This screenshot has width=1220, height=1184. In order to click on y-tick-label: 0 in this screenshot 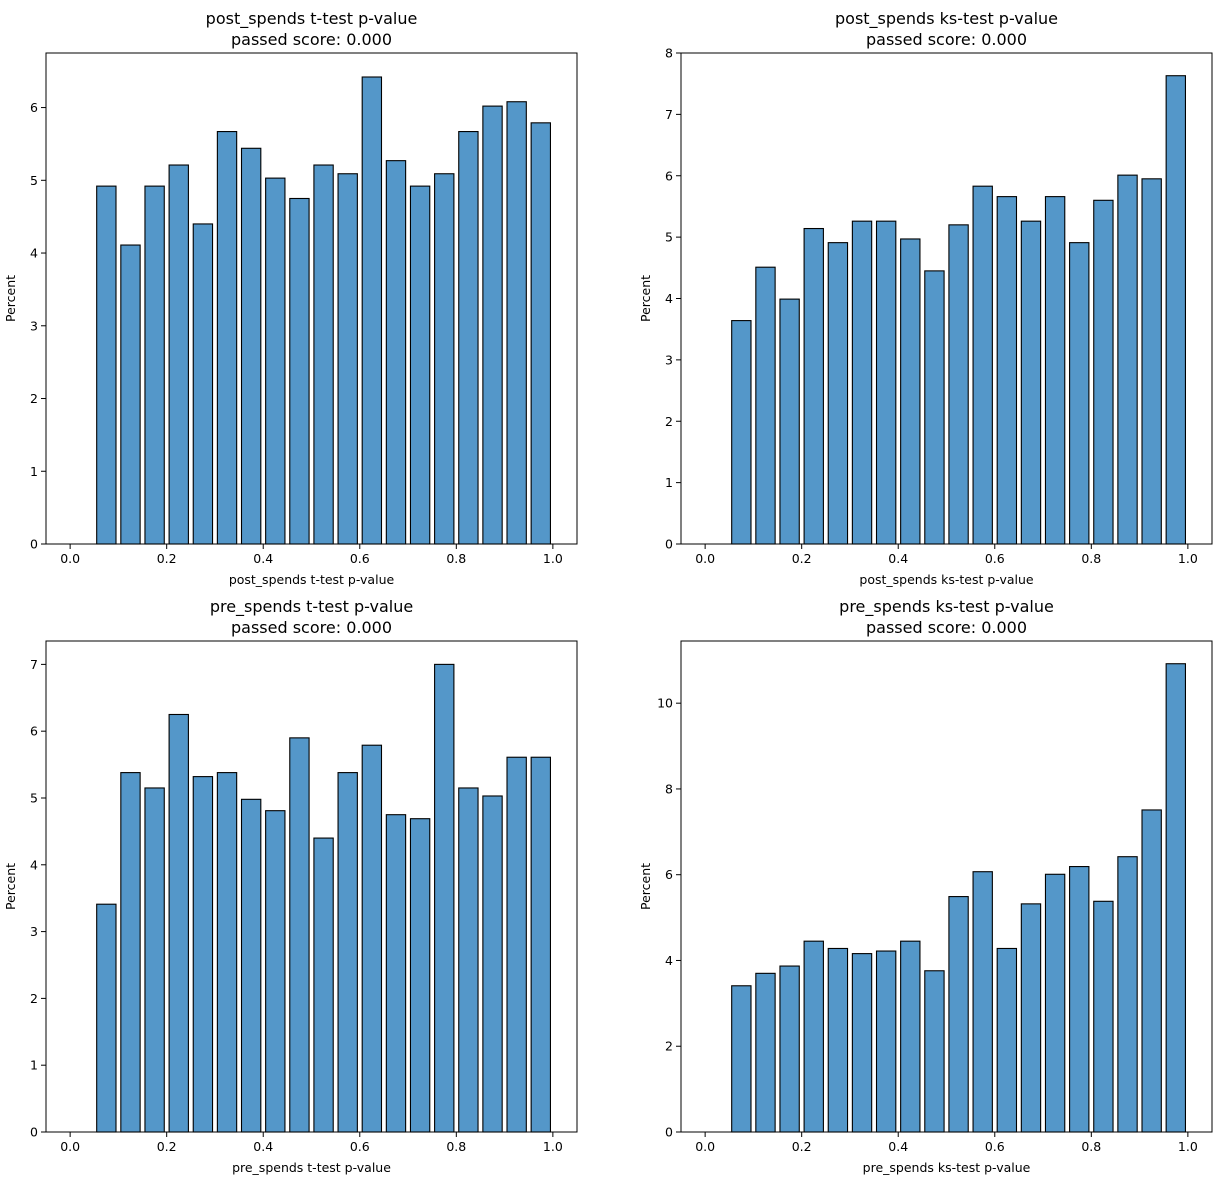, I will do `click(669, 1132)`.